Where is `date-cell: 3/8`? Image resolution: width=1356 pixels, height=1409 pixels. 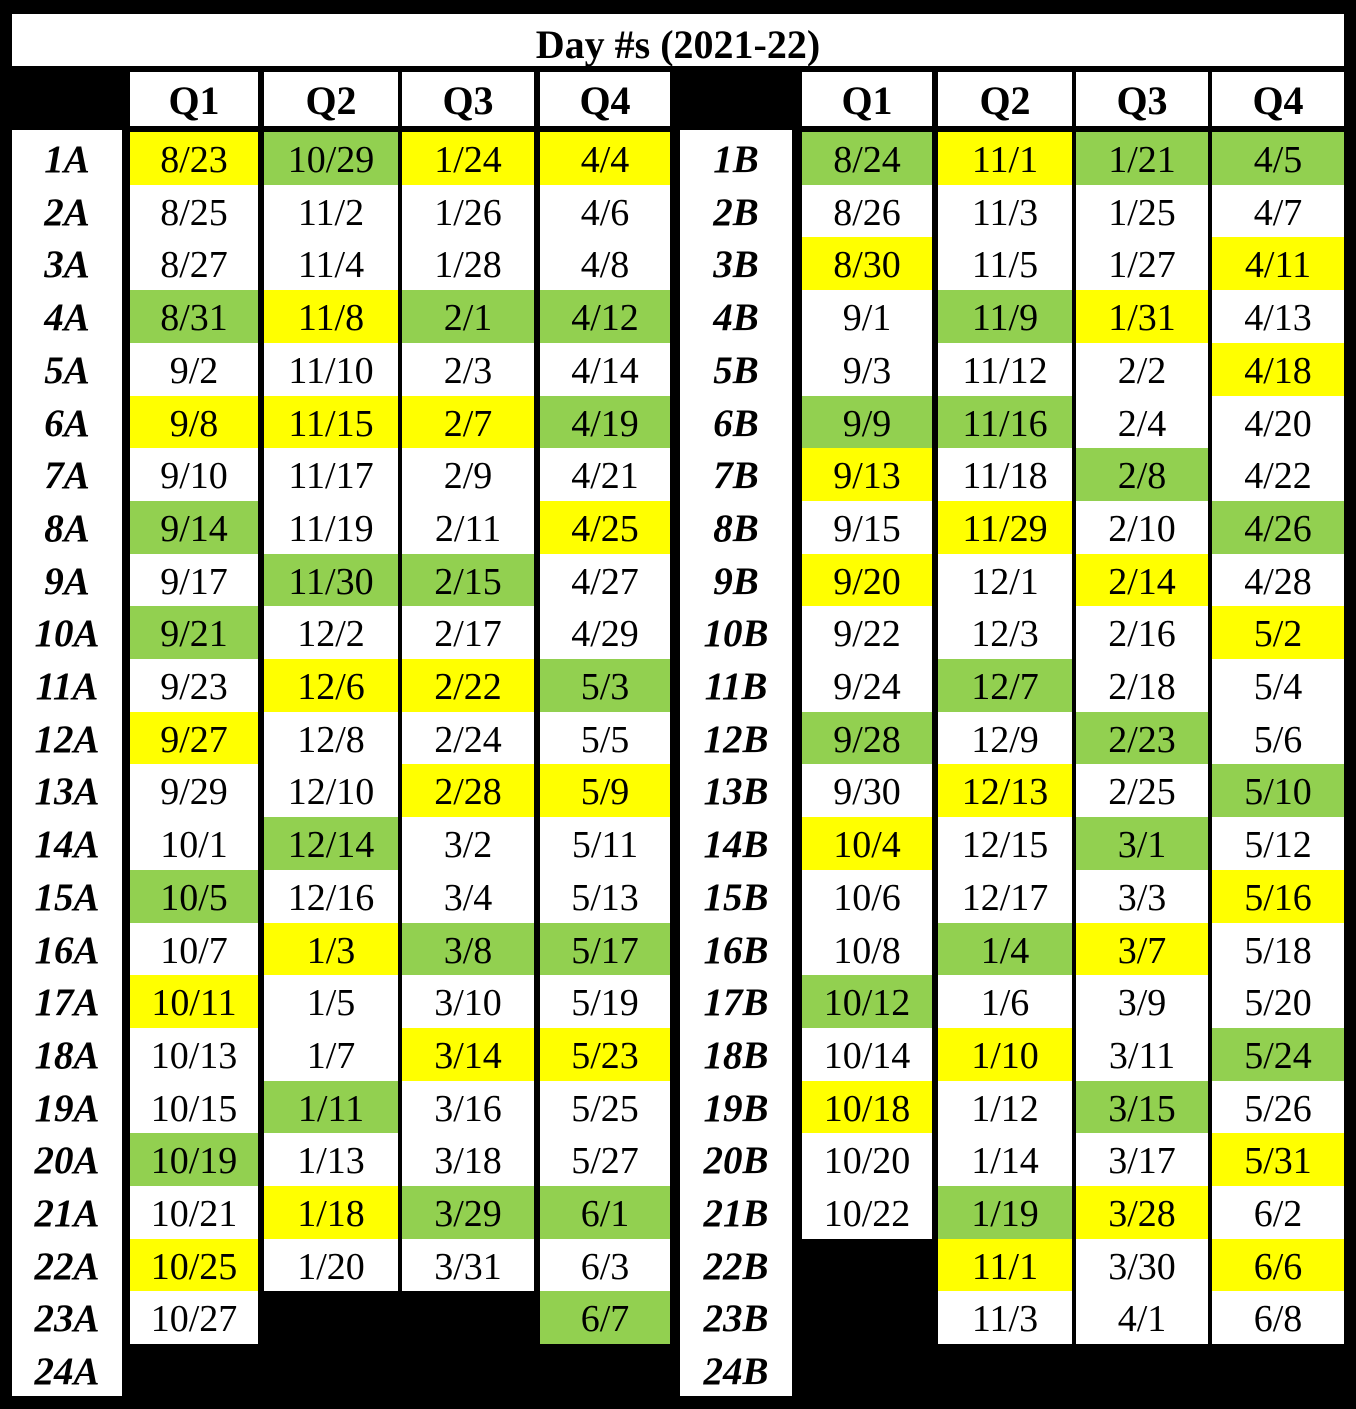
date-cell: 3/8 is located at coordinates (468, 949).